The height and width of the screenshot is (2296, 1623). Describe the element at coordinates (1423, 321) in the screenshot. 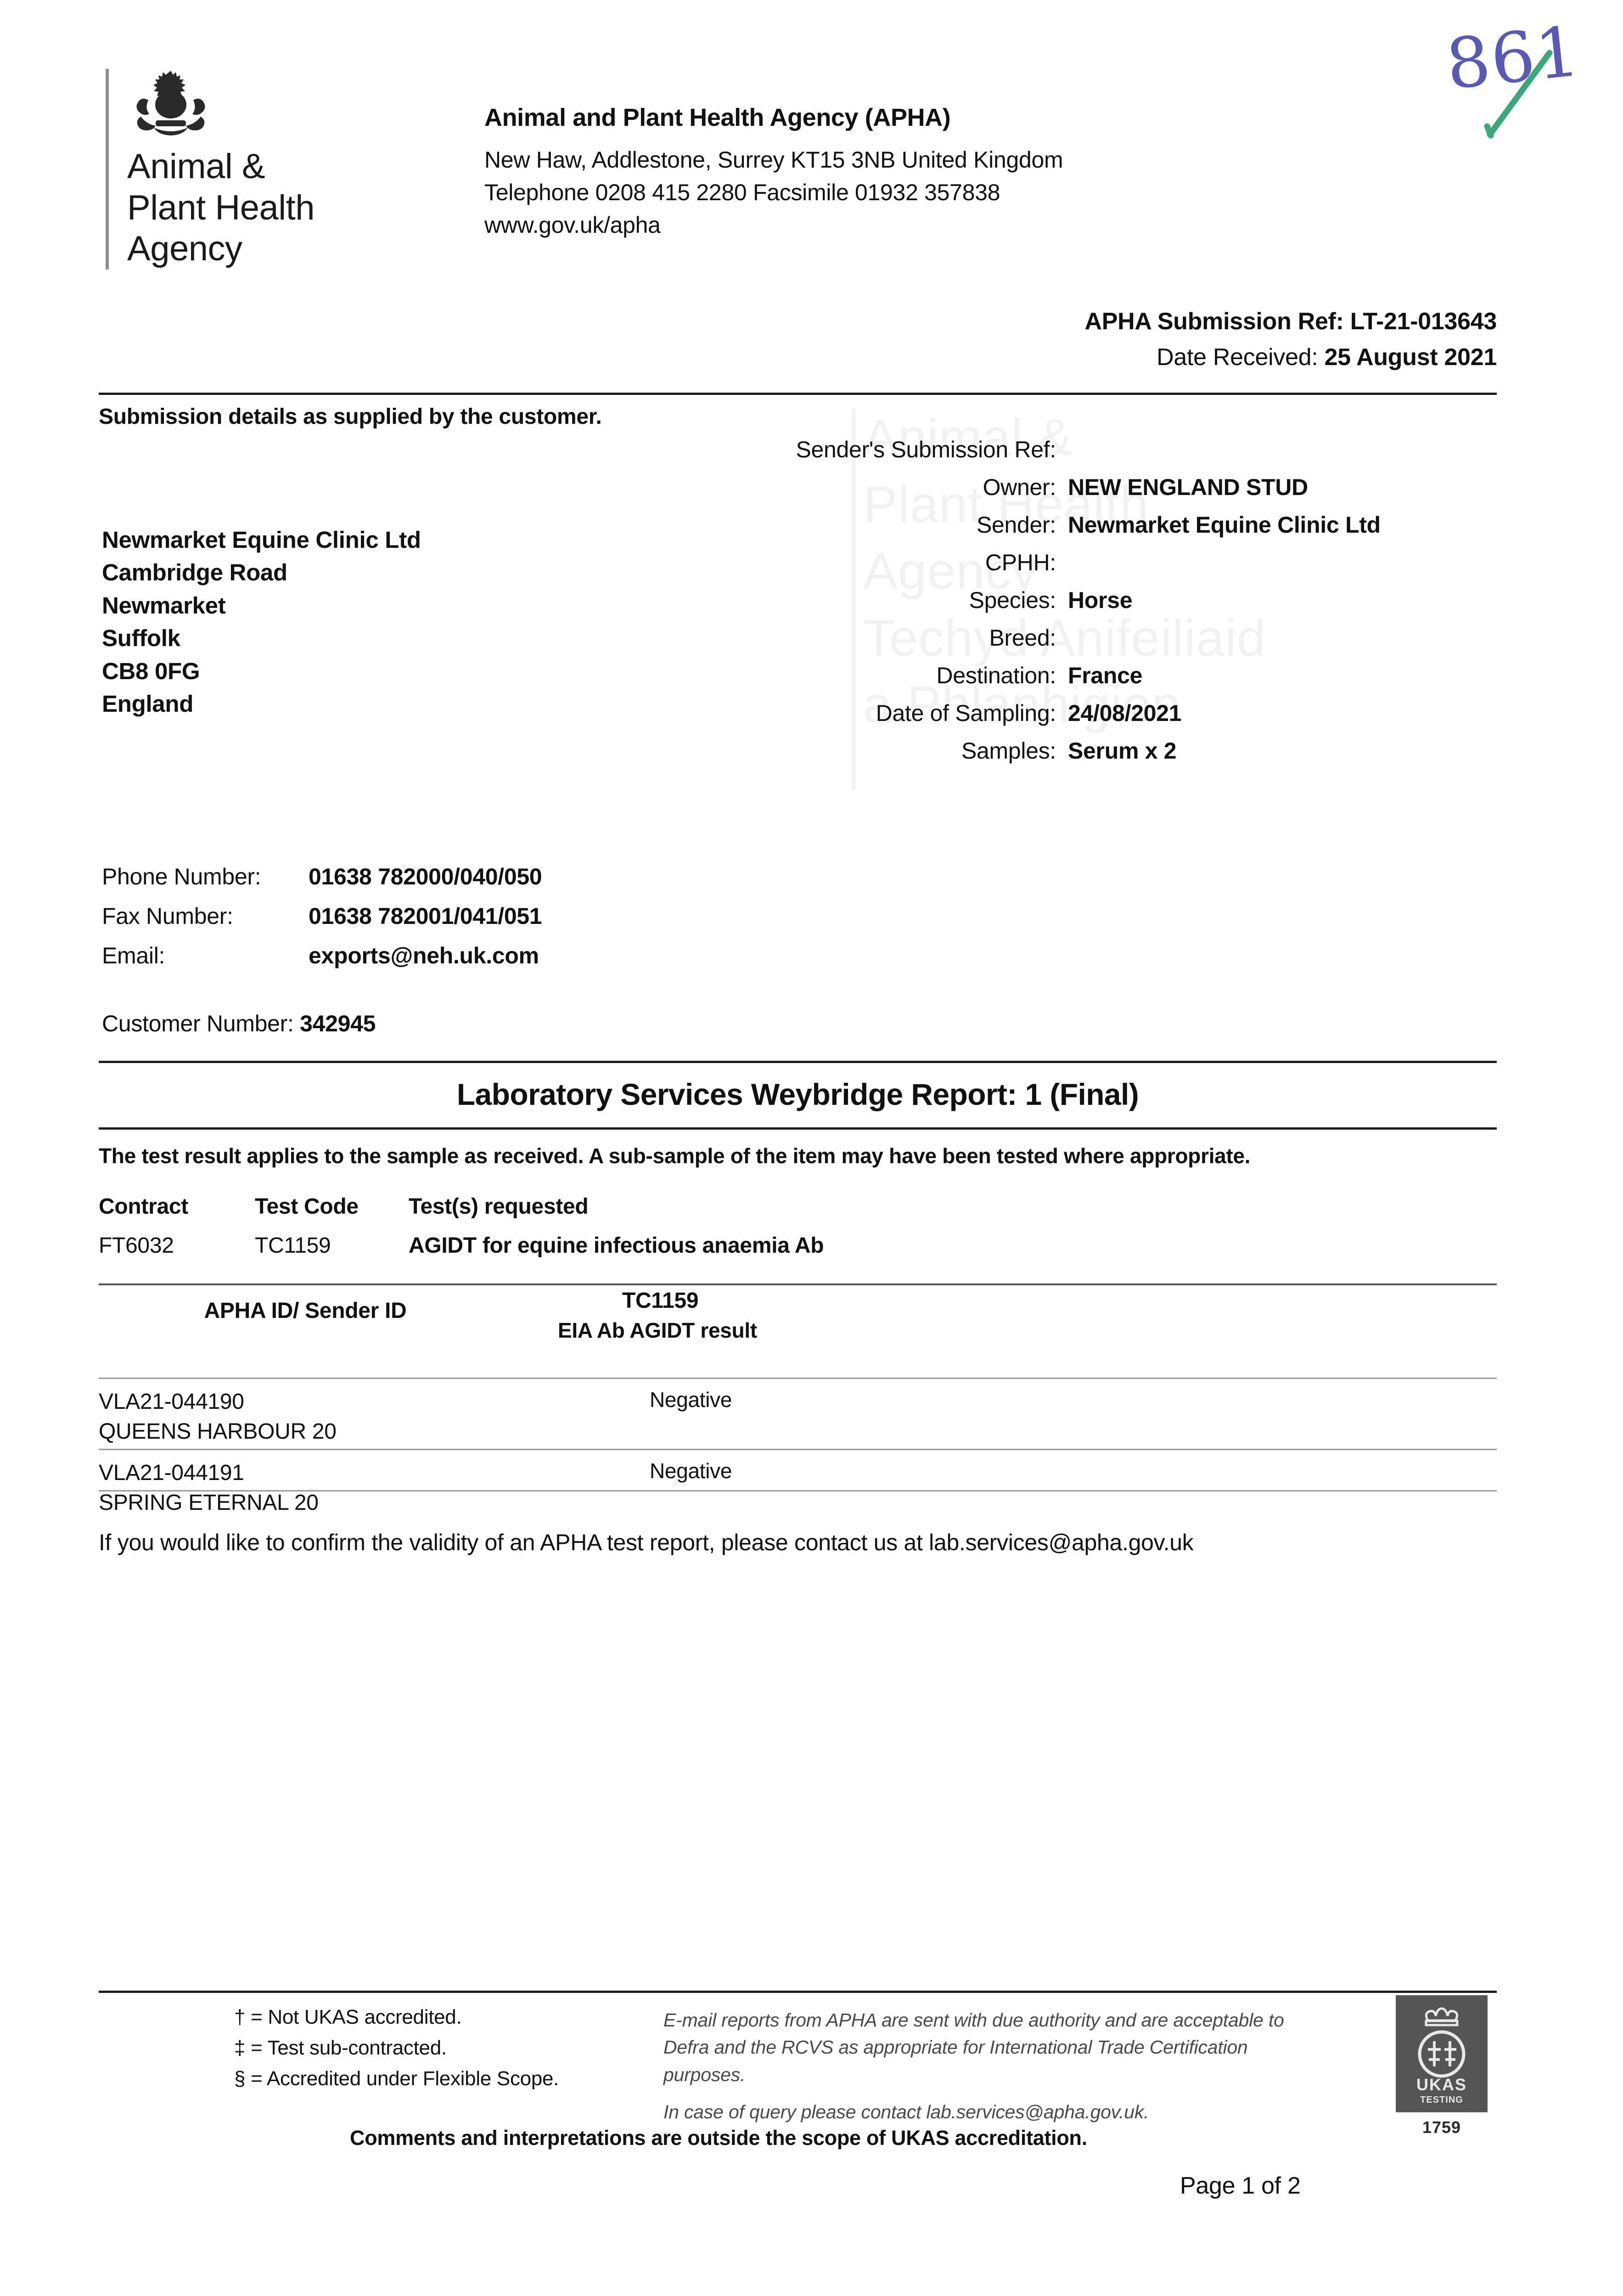

I see `submission-ref-value: LT-21-013643` at that location.